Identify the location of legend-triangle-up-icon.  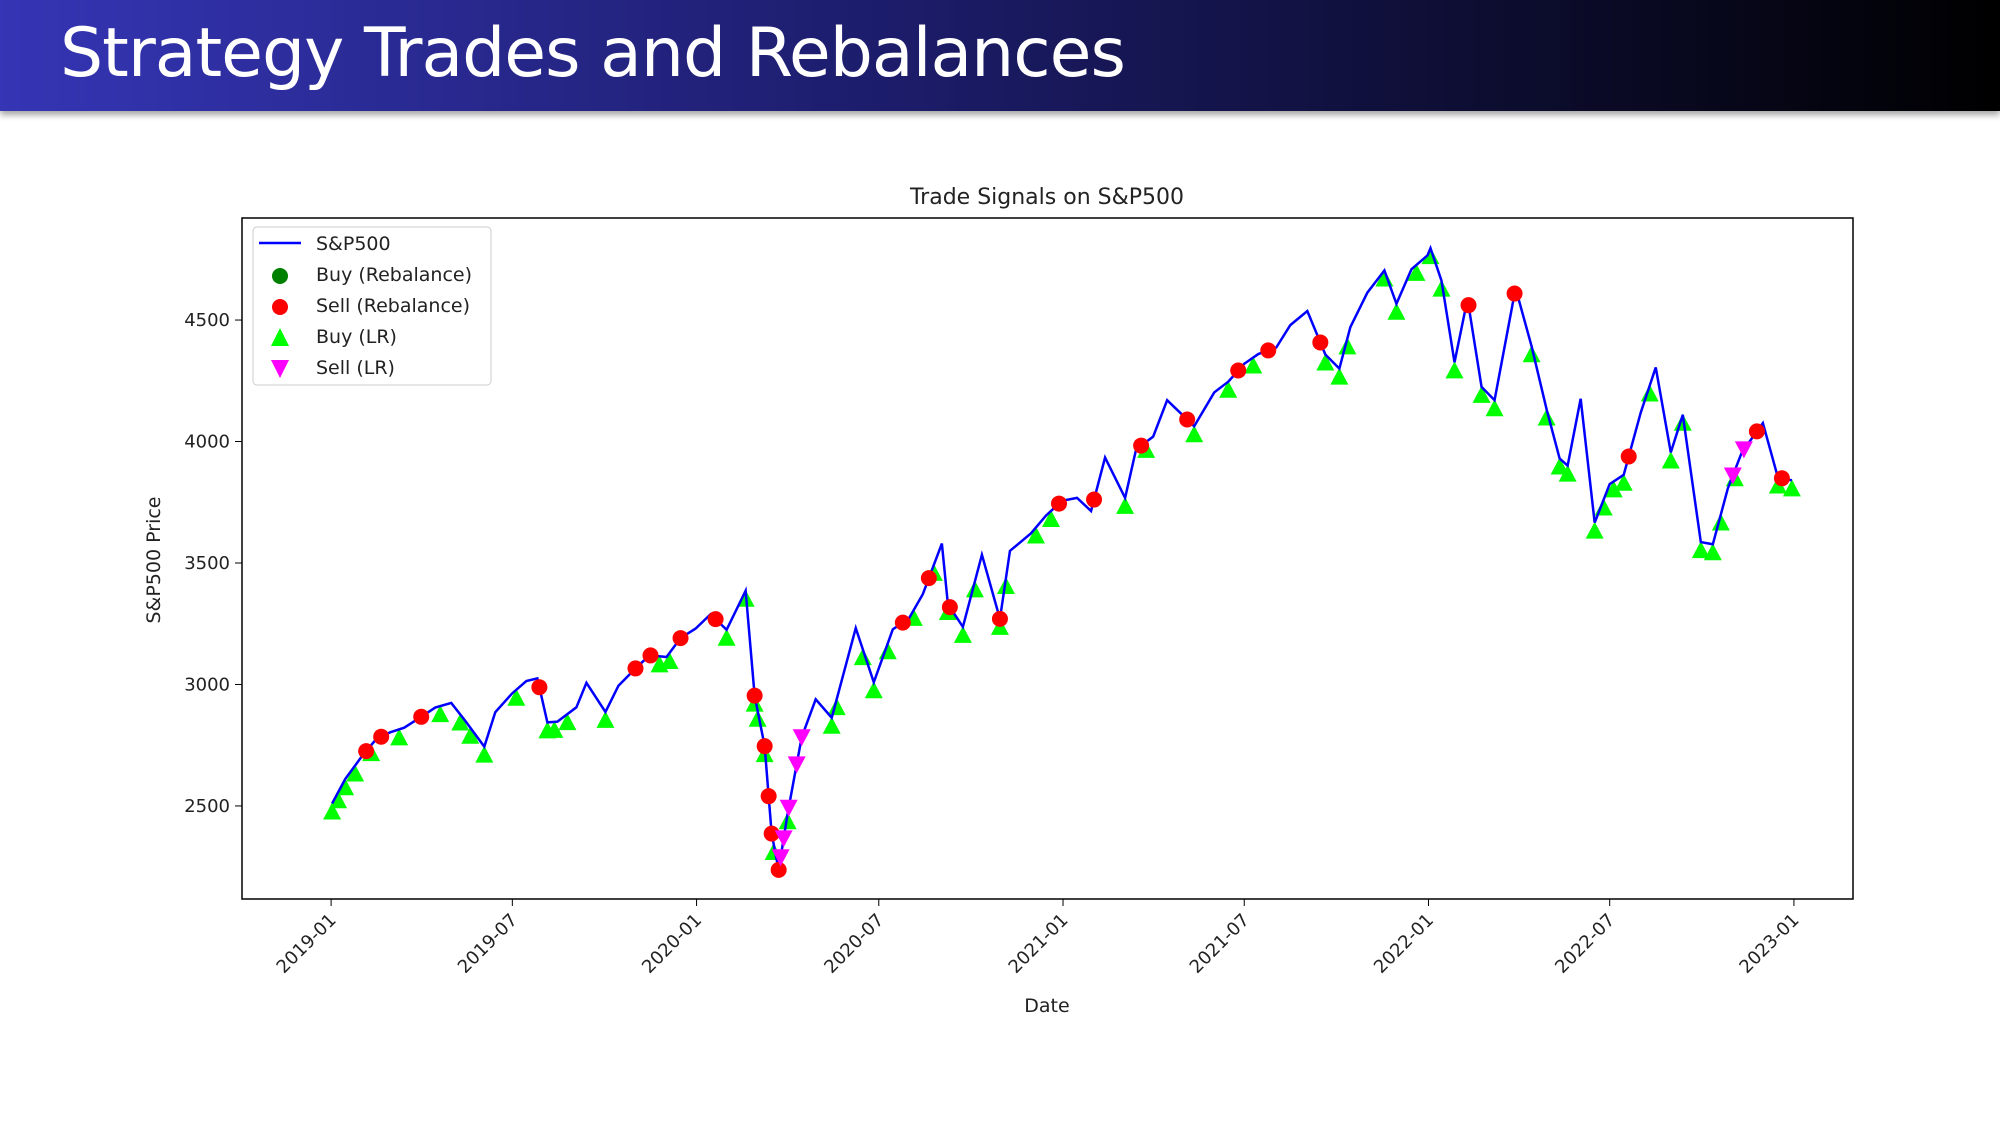
(280, 337).